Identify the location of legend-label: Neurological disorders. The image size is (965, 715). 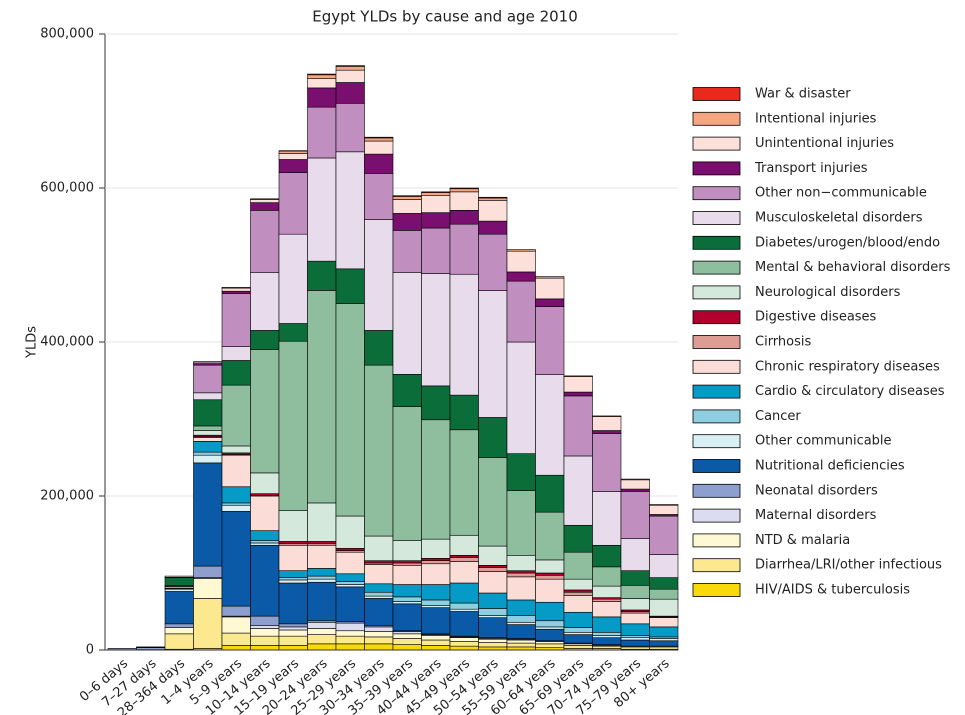
(828, 292).